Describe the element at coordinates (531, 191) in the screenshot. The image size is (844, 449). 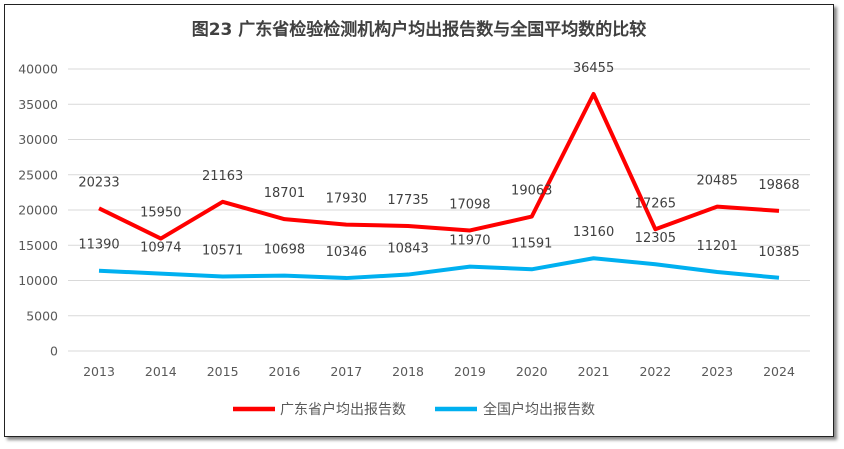
I see `data-label: 19063` at that location.